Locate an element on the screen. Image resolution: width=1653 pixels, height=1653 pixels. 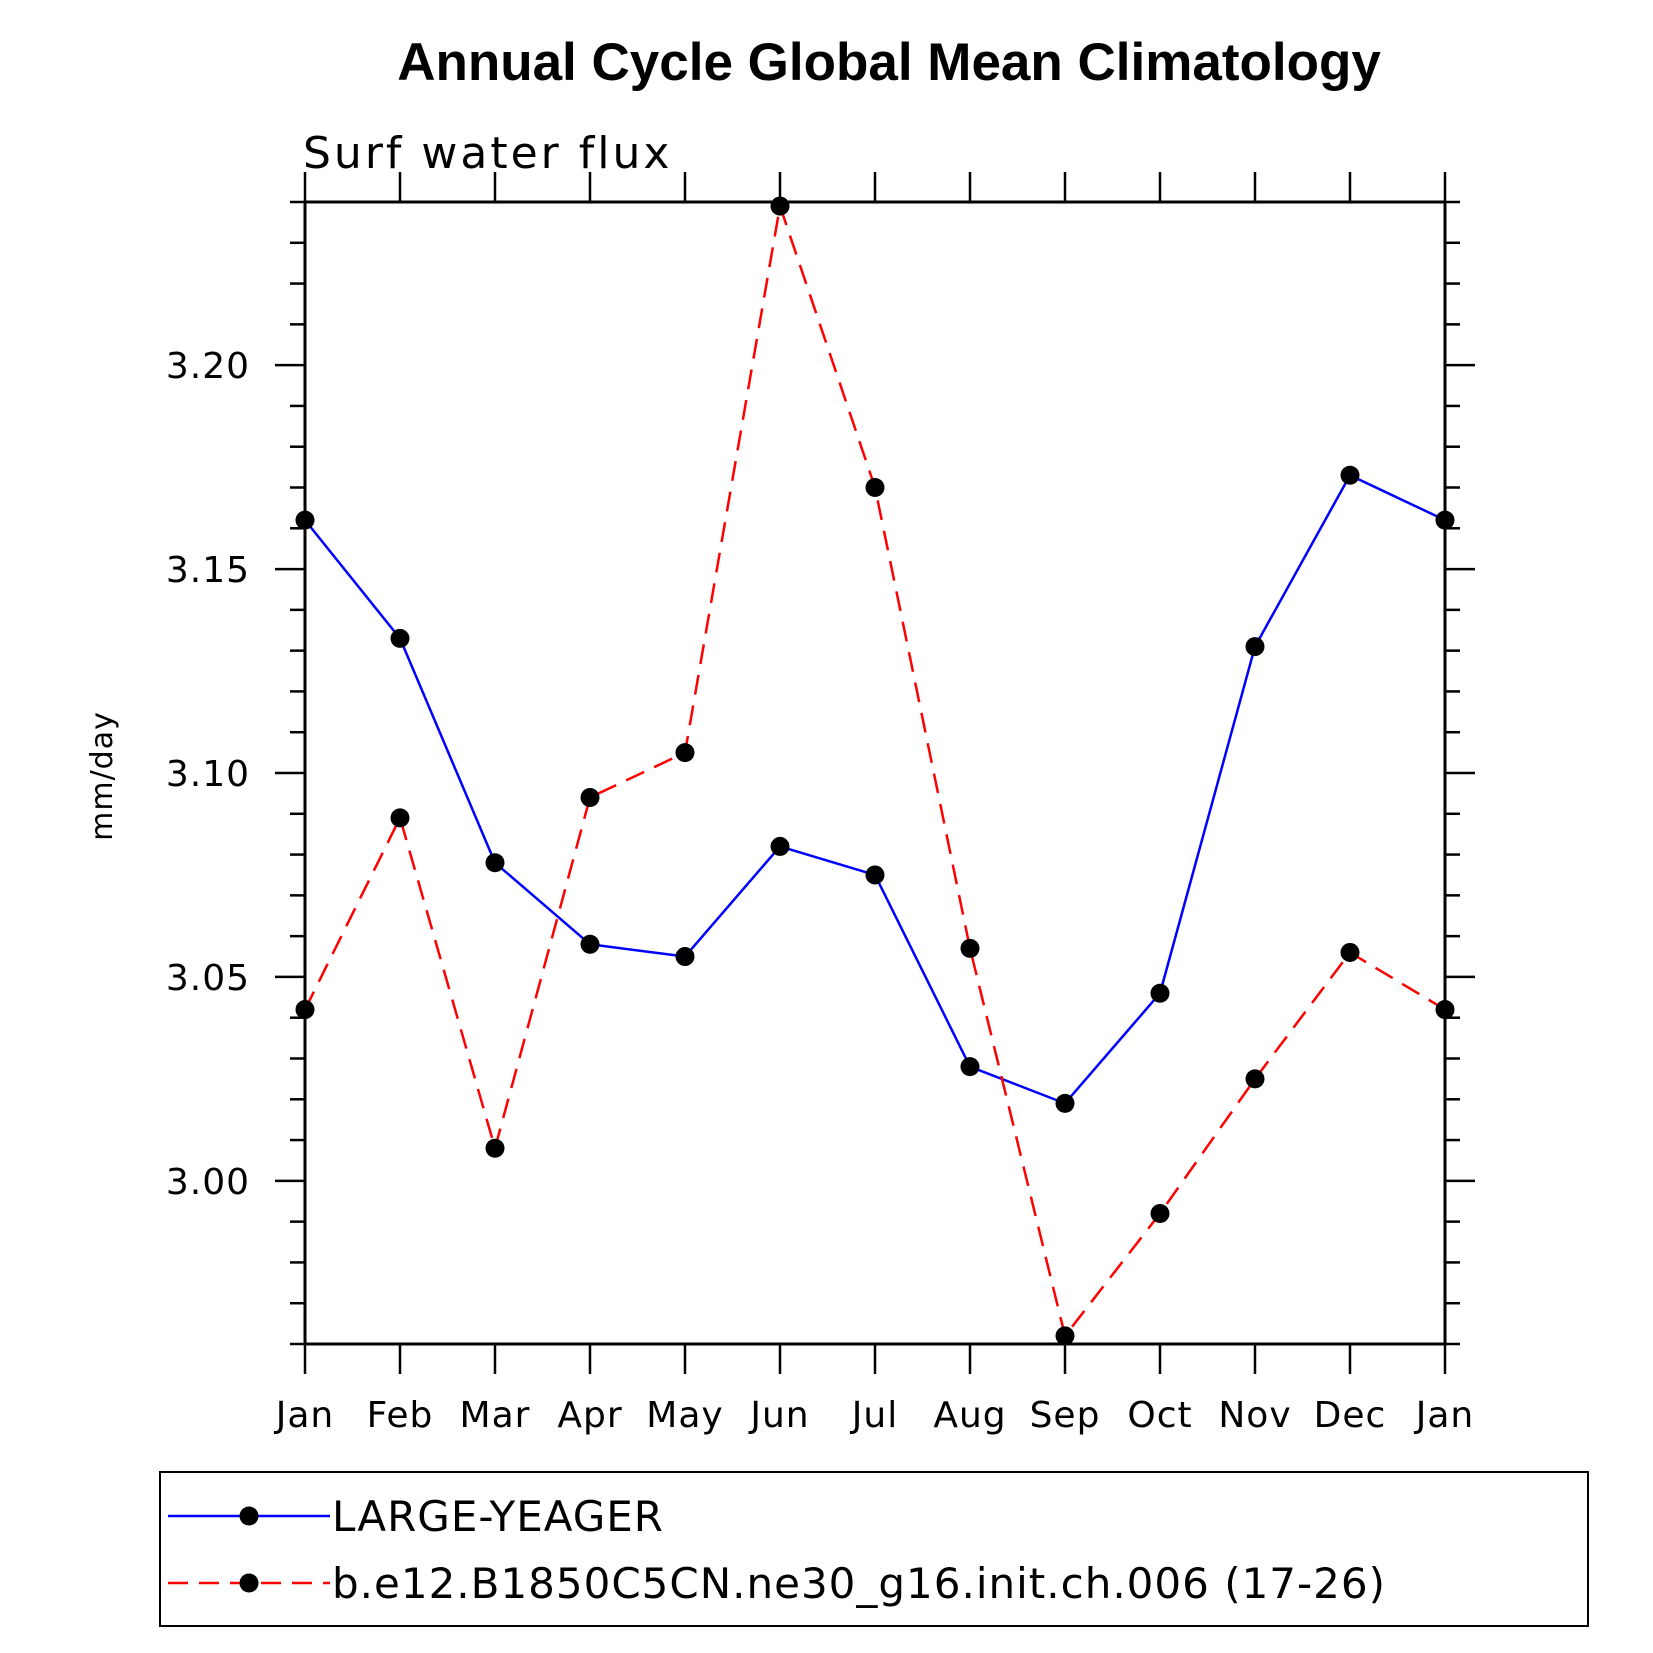
y-tick-label: 3.10 is located at coordinates (208, 774).